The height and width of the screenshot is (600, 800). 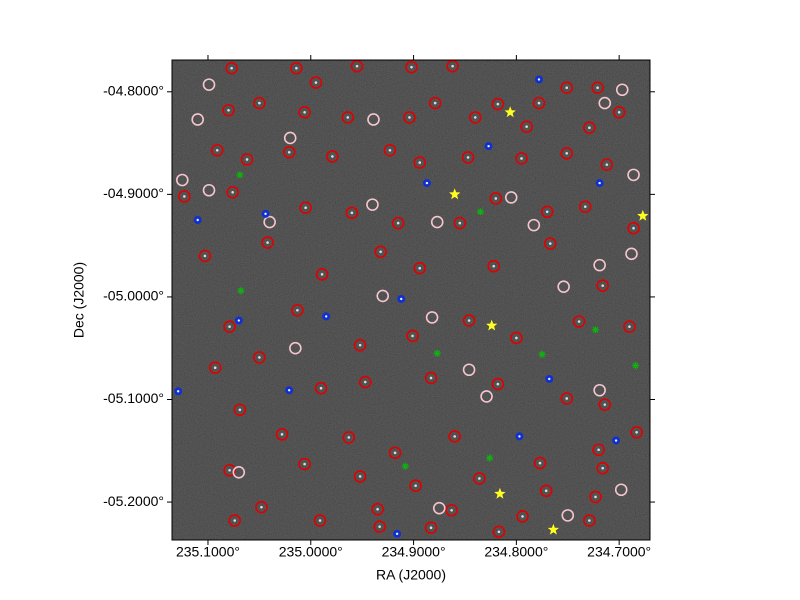 I want to click on y-axis-label: Dec (J2000), so click(x=79, y=300).